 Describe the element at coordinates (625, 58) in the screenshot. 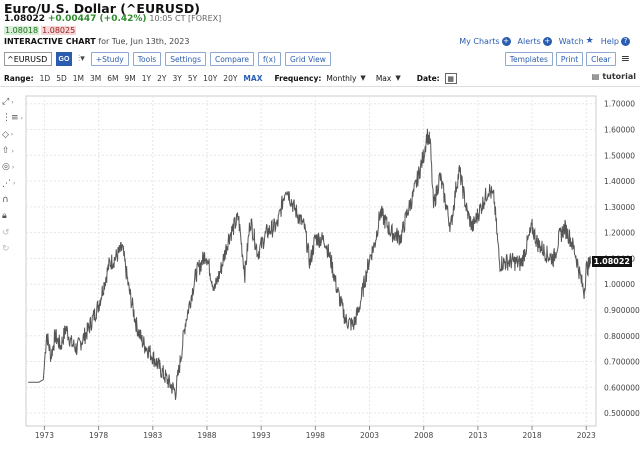

I see `menu-icon: ≡` at that location.